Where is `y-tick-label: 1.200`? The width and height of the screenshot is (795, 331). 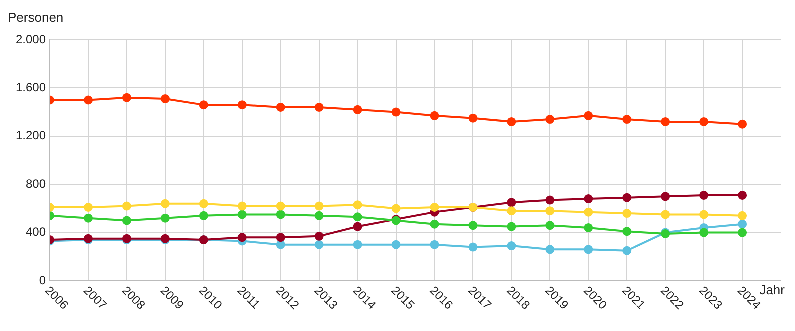 y-tick-label: 1.200 is located at coordinates (31, 135).